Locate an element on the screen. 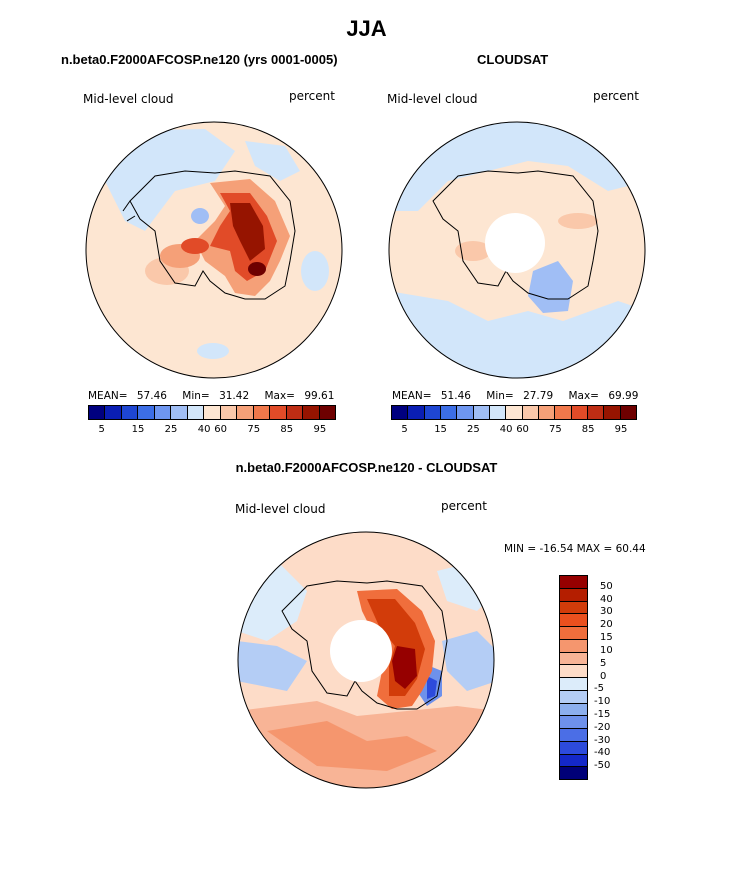 Image resolution: width=733 pixels, height=882 pixels. left-colorbar-tick-label: 95 is located at coordinates (320, 429).